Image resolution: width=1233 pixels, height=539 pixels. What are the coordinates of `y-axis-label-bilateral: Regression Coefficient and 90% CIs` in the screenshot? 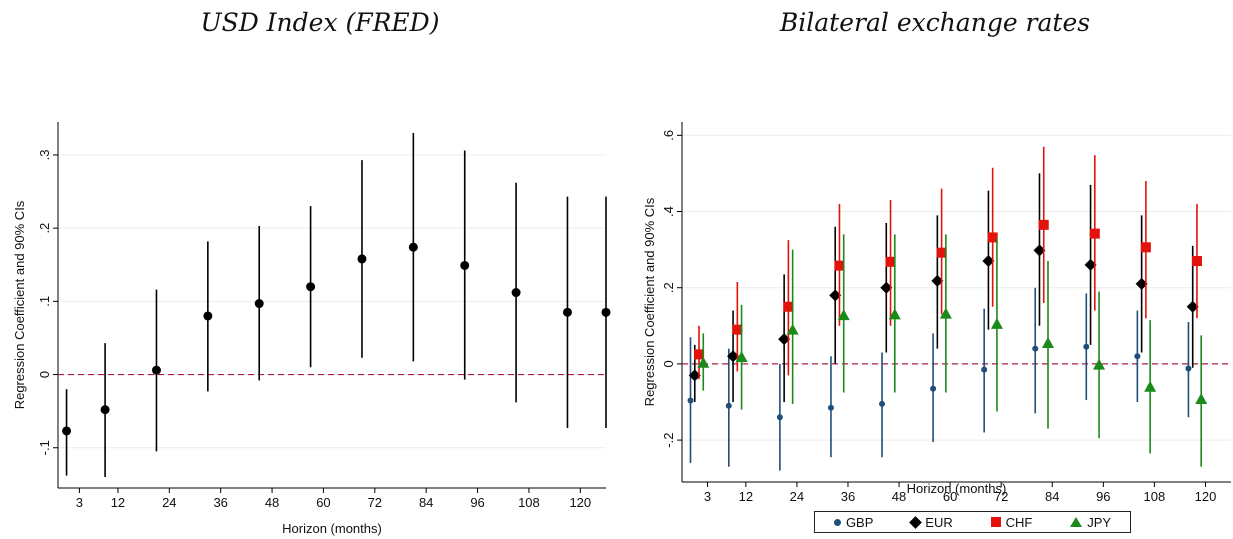 It's located at (649, 301).